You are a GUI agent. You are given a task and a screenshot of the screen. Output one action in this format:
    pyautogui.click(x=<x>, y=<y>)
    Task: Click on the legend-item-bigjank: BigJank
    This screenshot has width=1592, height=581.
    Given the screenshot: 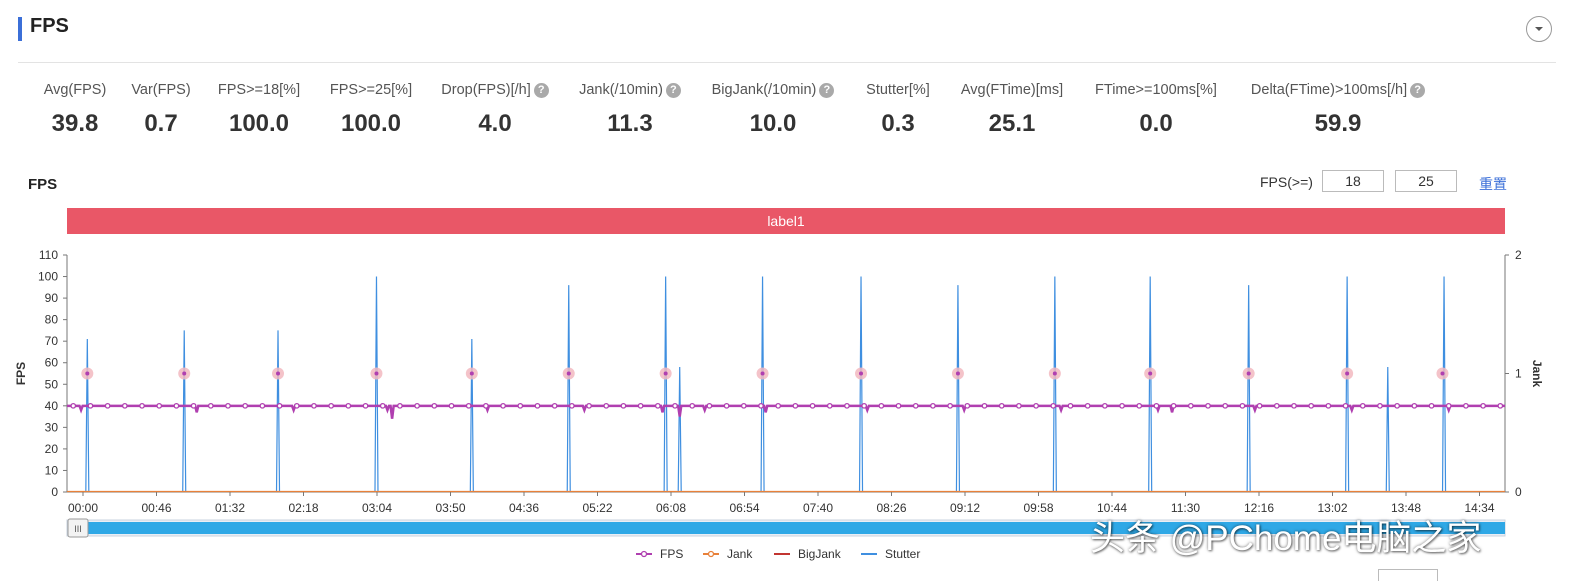 What is the action you would take?
    pyautogui.click(x=820, y=554)
    